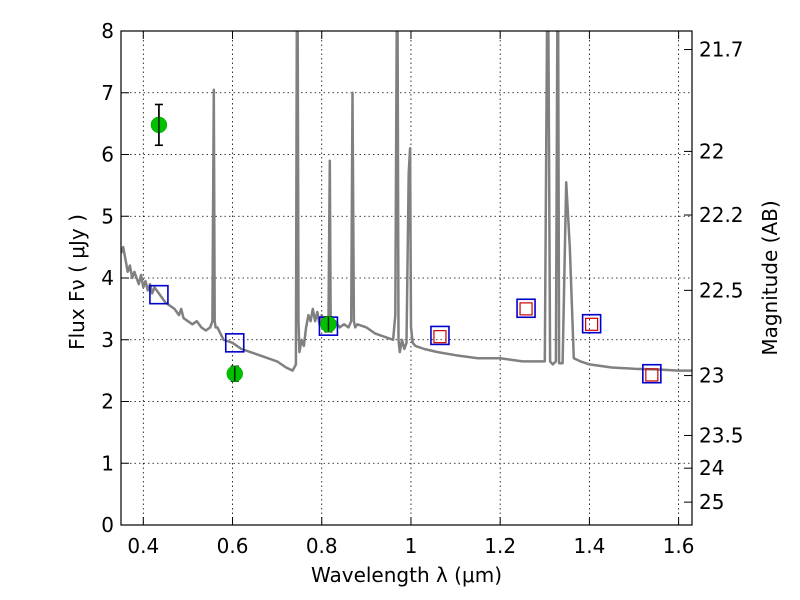 The width and height of the screenshot is (800, 600). I want to click on y-tick-label: 1, so click(107, 463).